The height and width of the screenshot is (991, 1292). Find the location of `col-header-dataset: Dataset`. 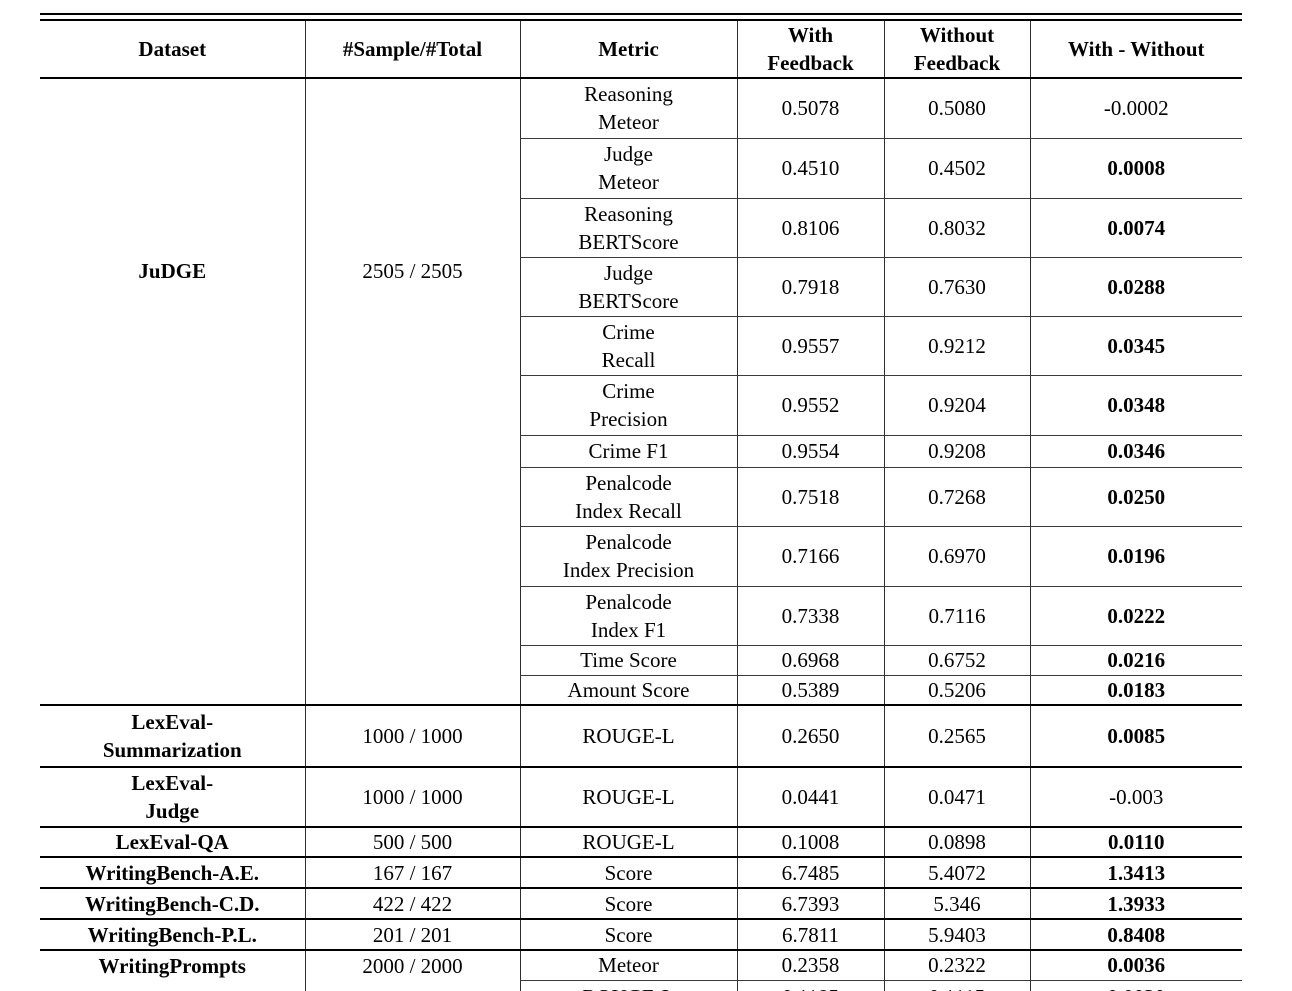

col-header-dataset: Dataset is located at coordinates (172, 49).